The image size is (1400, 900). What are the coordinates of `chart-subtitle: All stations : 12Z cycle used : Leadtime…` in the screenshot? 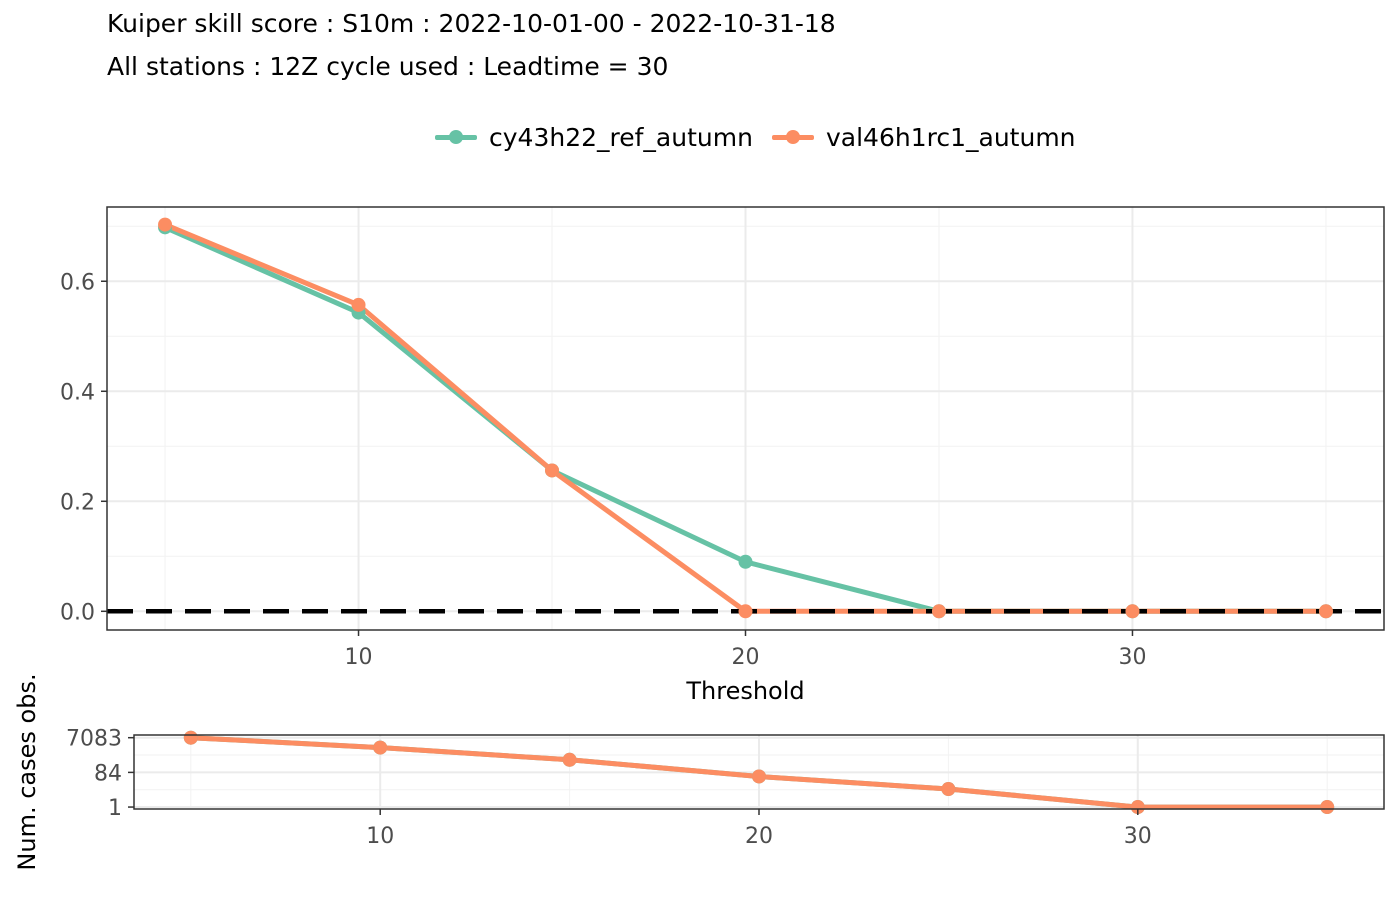 It's located at (388, 66).